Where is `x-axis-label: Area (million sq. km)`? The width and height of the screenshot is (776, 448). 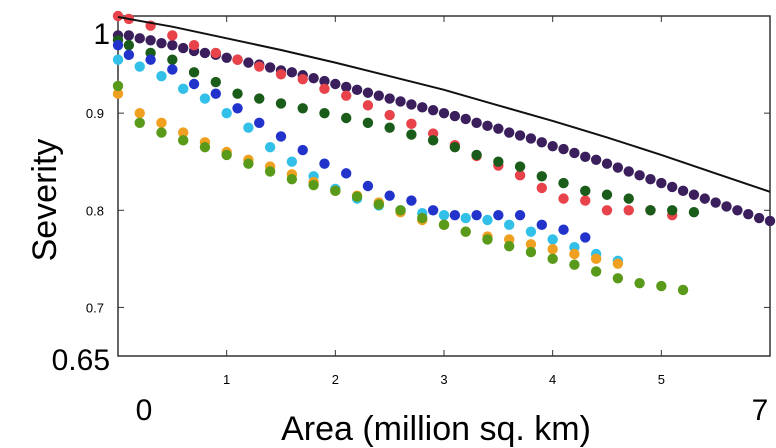
x-axis-label: Area (million sq. km) is located at coordinates (436, 429).